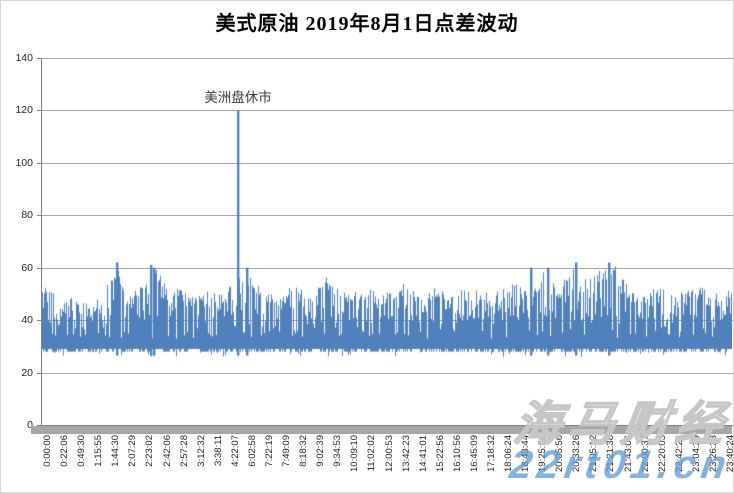  What do you see at coordinates (24, 58) in the screenshot?
I see `y-tick-label: 140` at bounding box center [24, 58].